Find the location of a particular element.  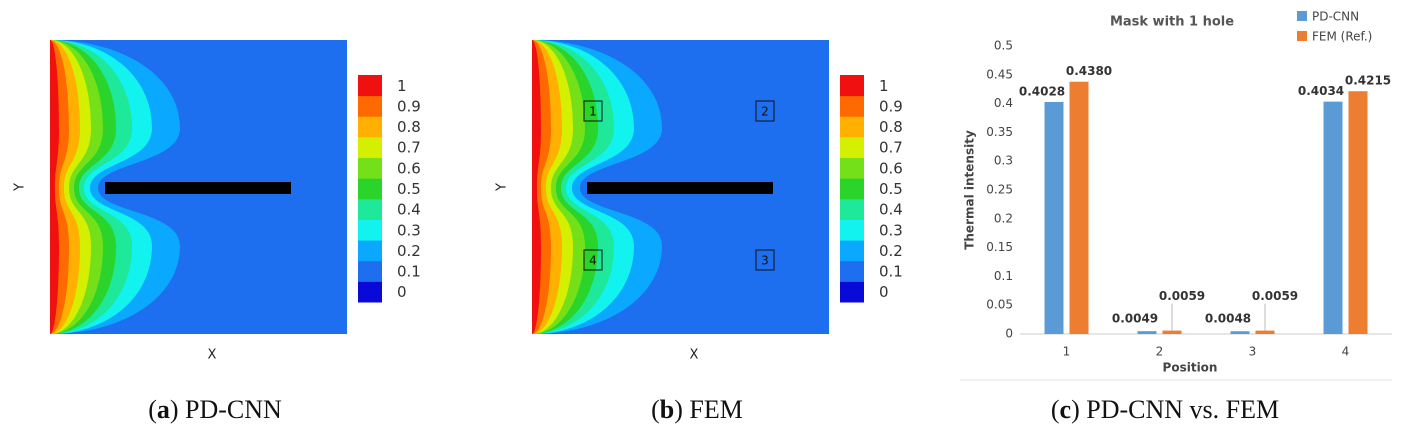

x-axis-label: Position is located at coordinates (1190, 368).